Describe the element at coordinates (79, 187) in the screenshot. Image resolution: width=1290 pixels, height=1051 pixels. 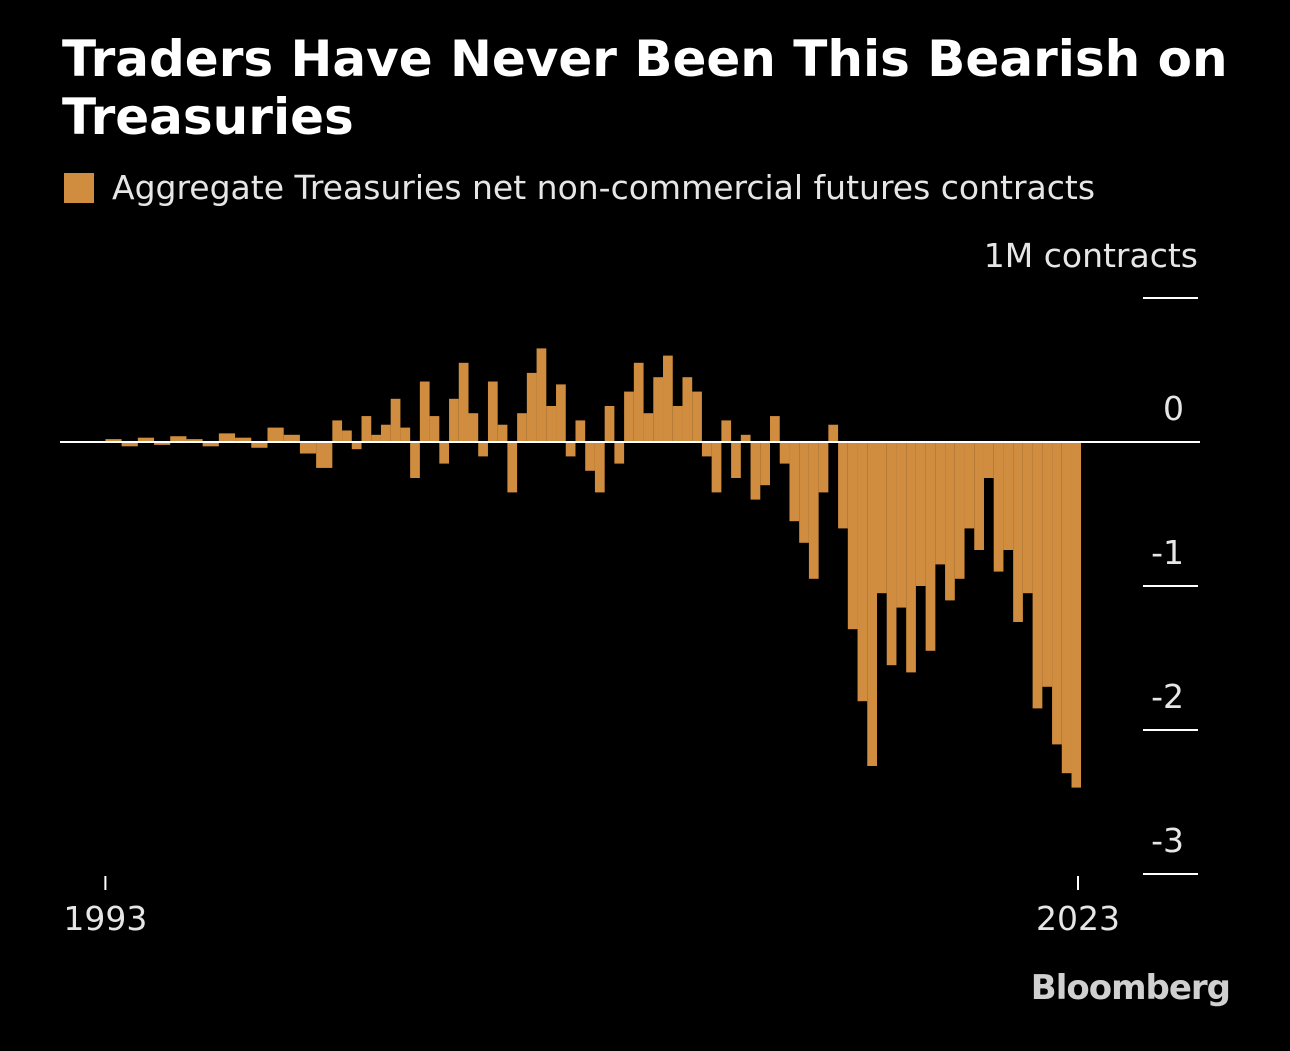
I see `legend-swatch` at that location.